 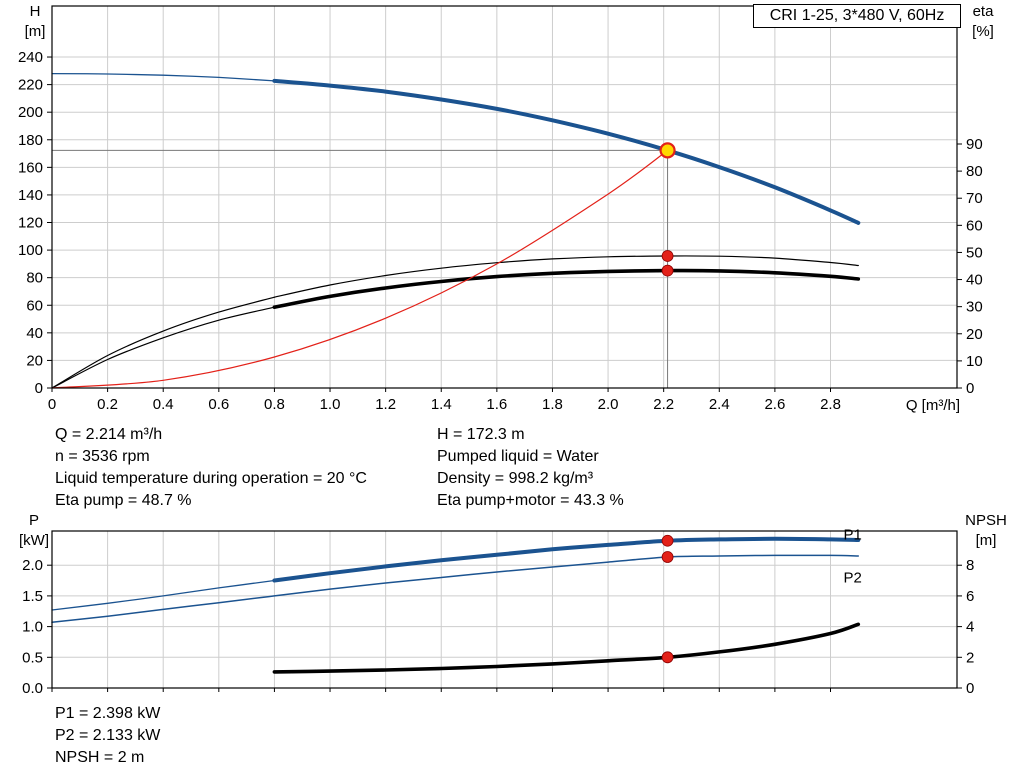 What do you see at coordinates (974, 280) in the screenshot?
I see `y-right-tick-label: 40` at bounding box center [974, 280].